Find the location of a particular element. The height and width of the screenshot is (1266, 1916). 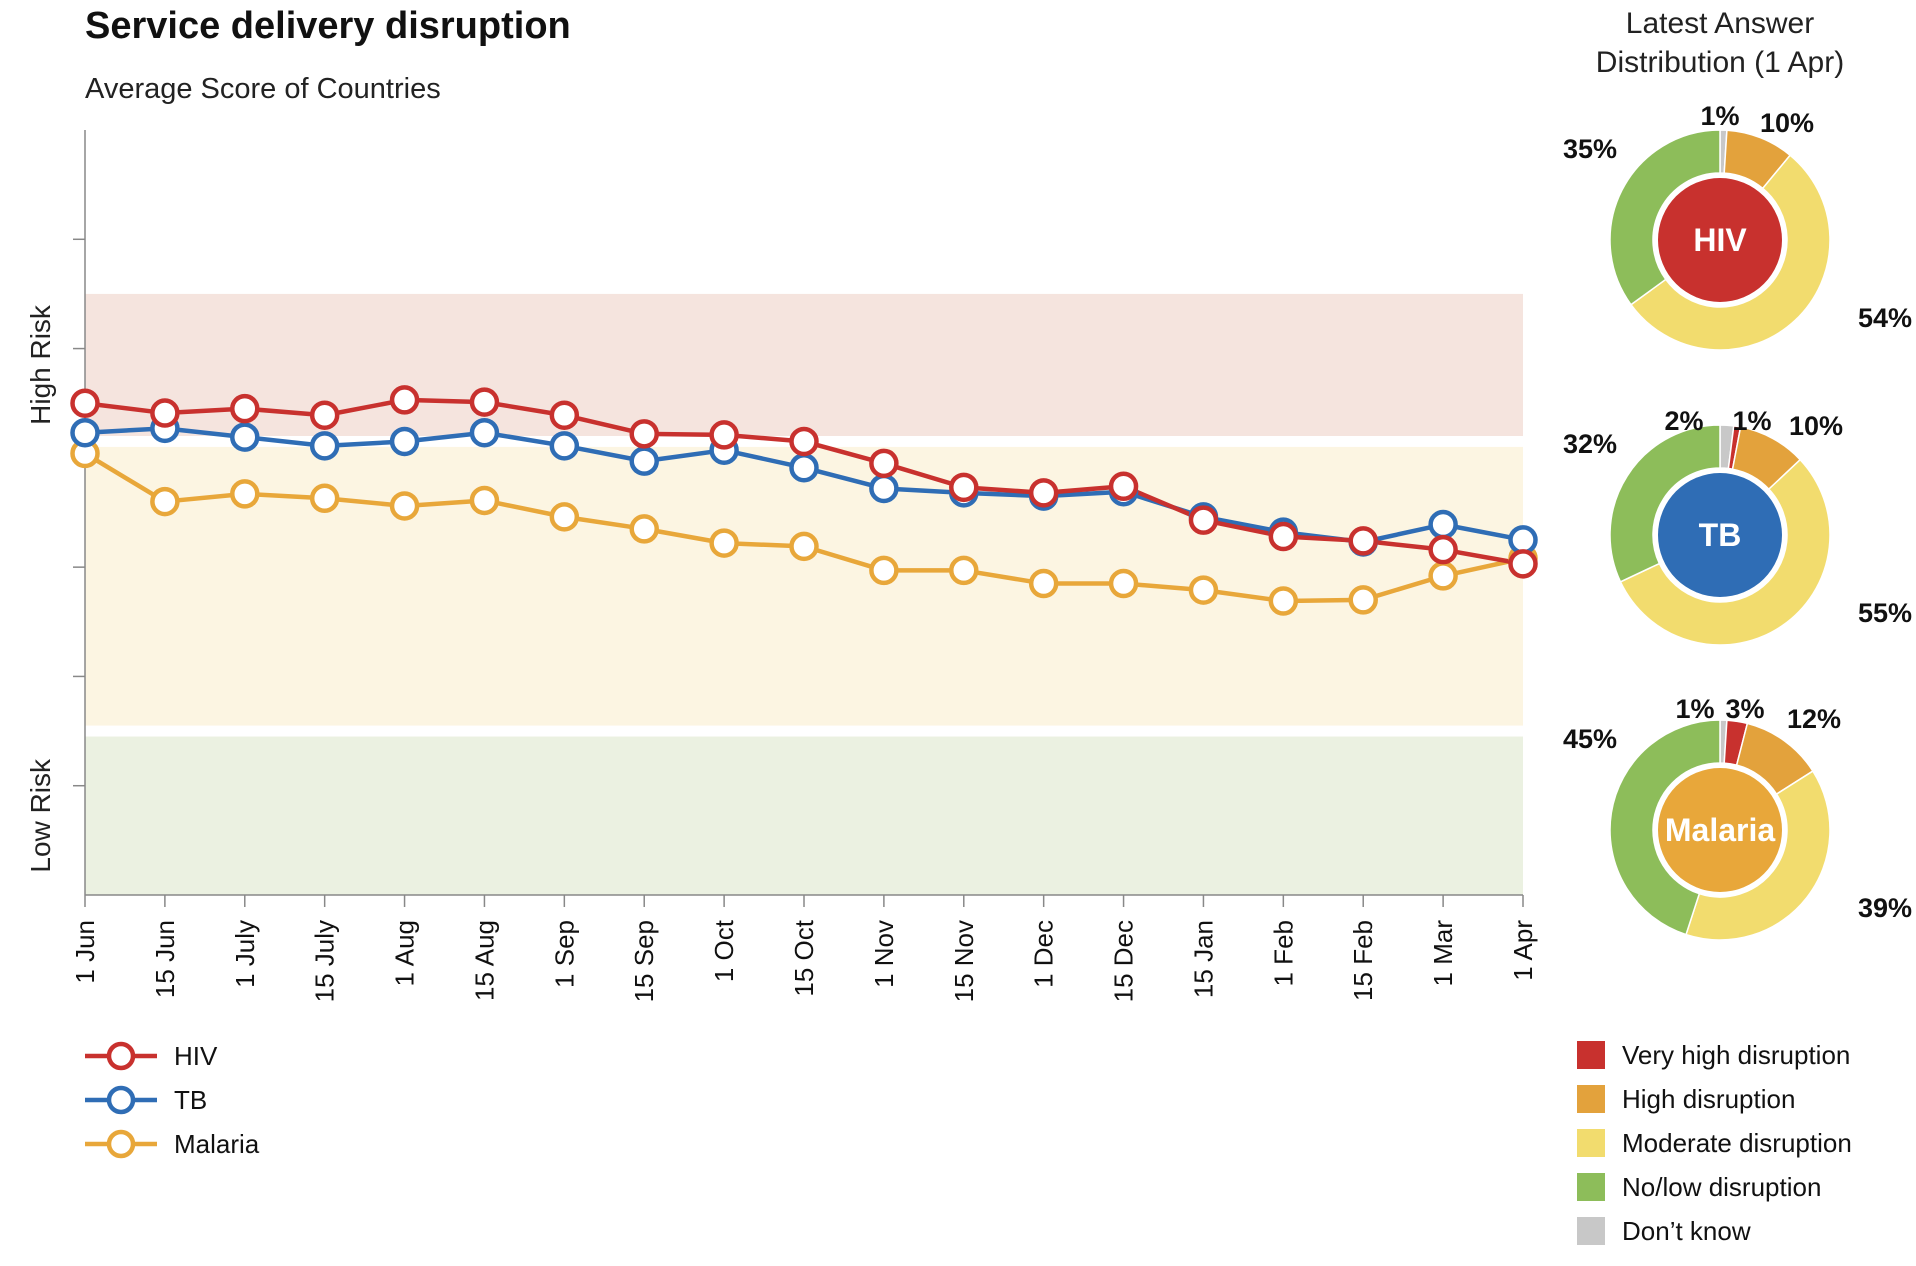

x-tick-label: 1 Aug is located at coordinates (405, 953).